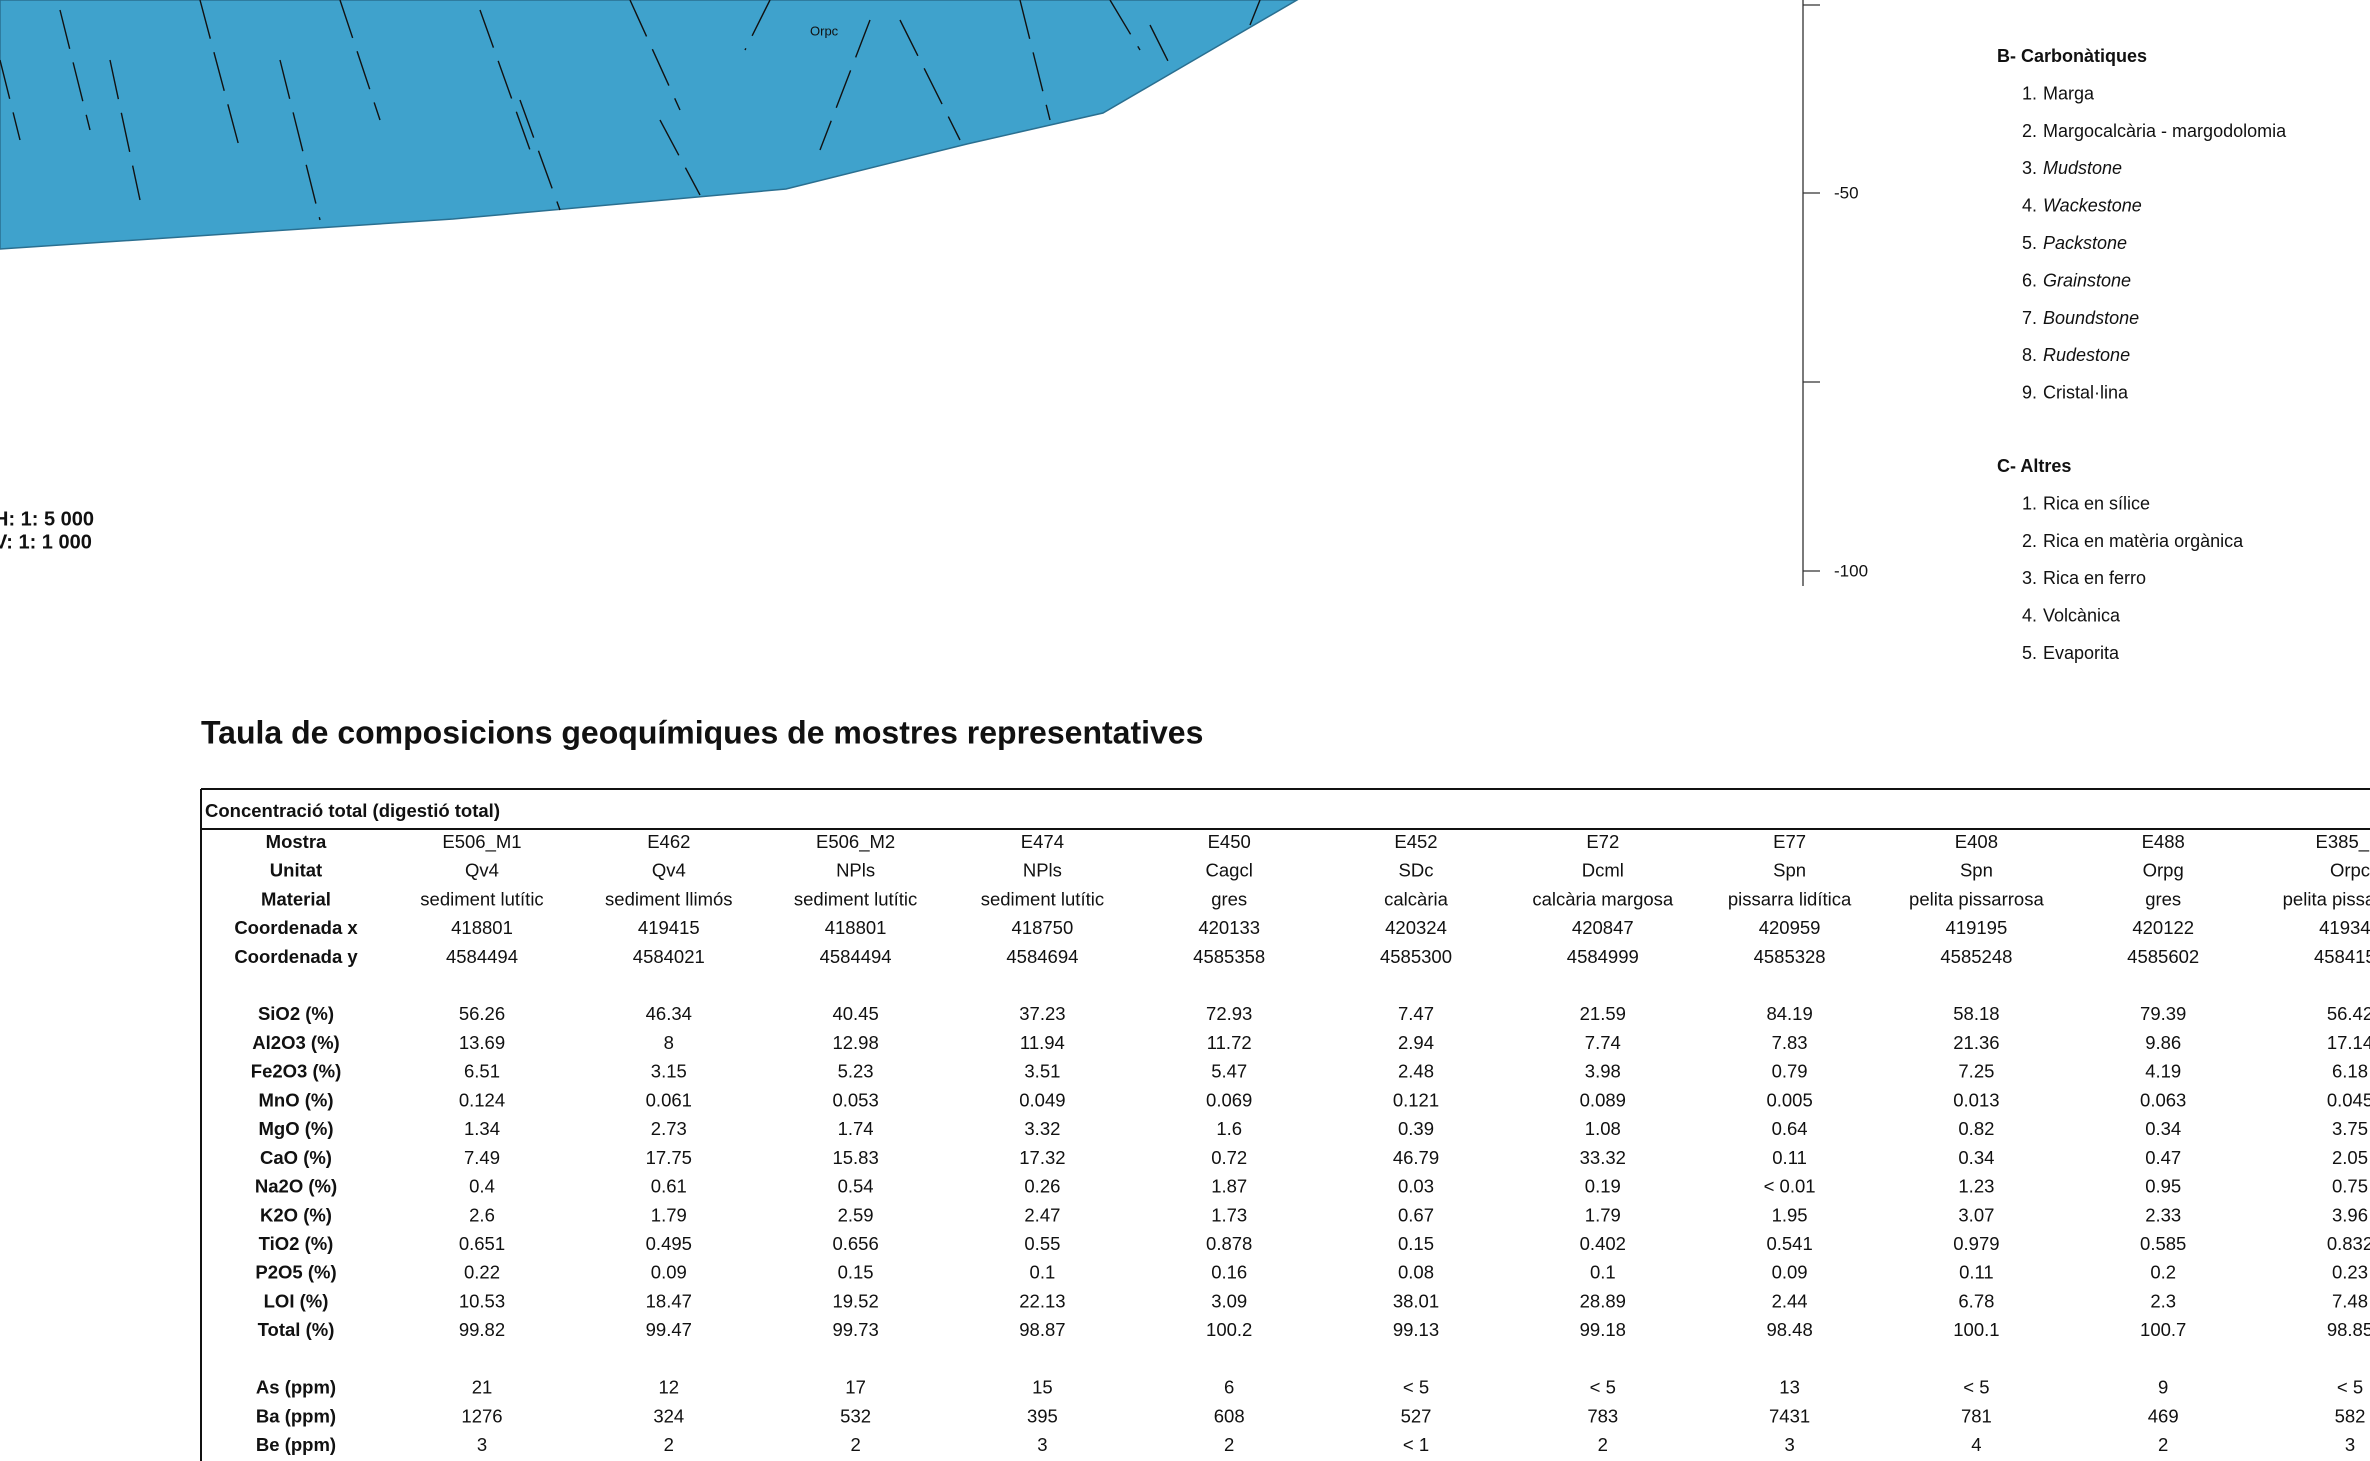 This screenshot has height=1461, width=2370. What do you see at coordinates (1976, 1300) in the screenshot?
I see `cell: 6.78` at bounding box center [1976, 1300].